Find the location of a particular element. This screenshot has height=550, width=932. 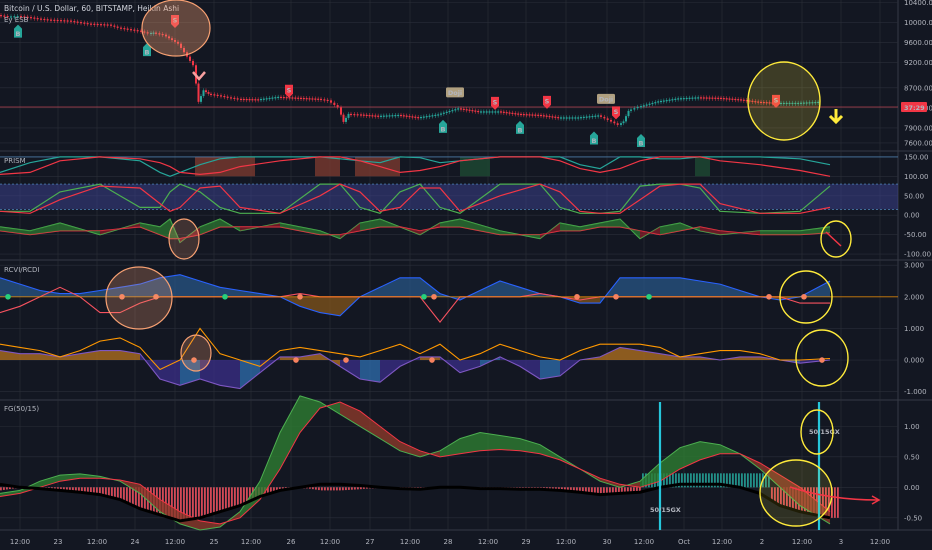

y-tick-label: 10000.00 is located at coordinates (918, 23).